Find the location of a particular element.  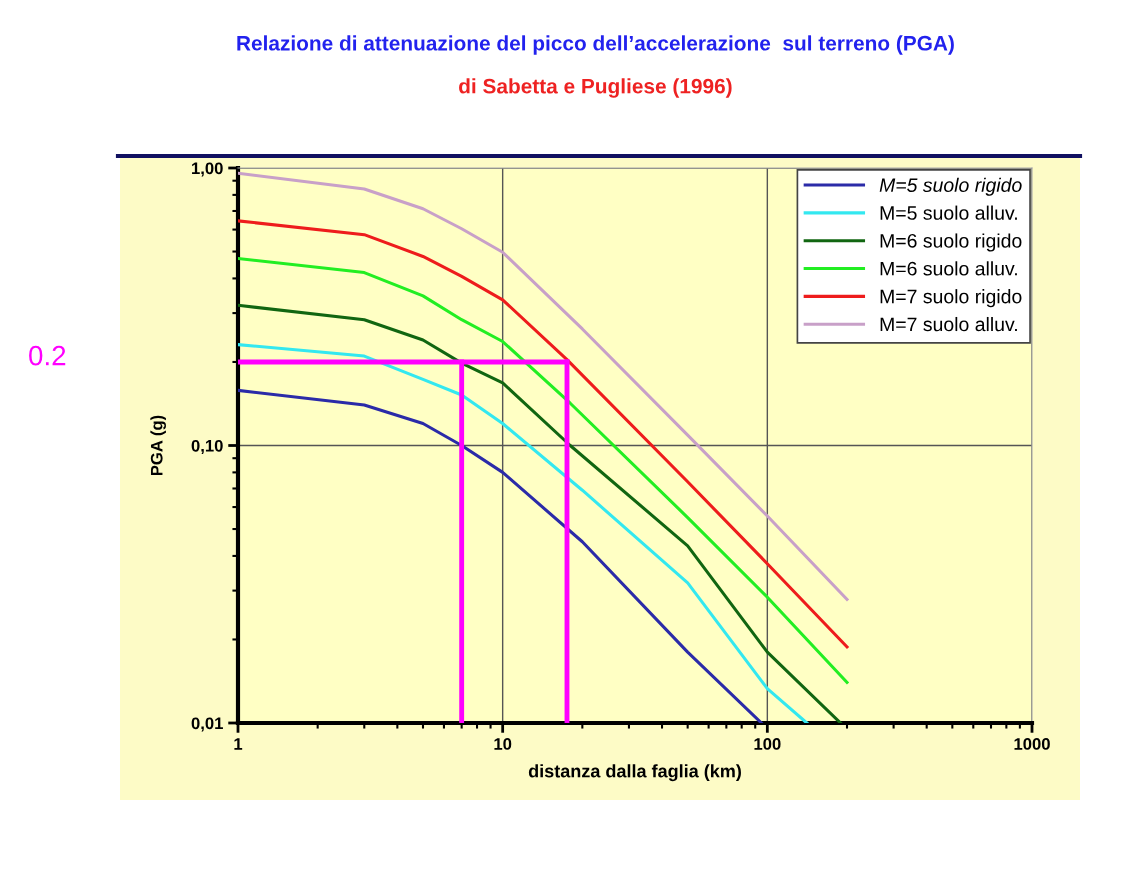

legend-label: M=5 suolo rigido is located at coordinates (950, 186).